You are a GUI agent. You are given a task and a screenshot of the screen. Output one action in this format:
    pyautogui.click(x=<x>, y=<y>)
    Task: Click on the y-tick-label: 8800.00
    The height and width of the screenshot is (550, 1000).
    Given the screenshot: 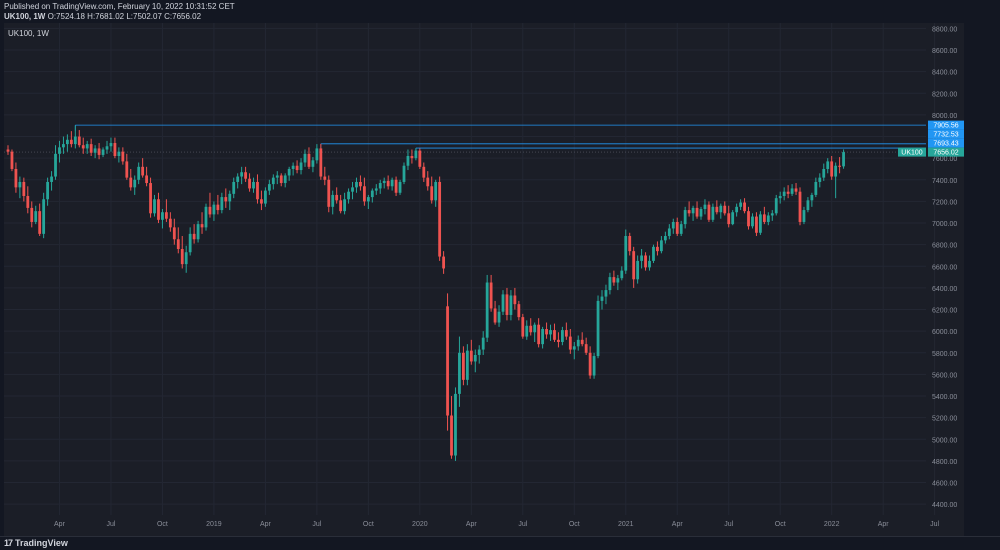 What is the action you would take?
    pyautogui.click(x=944, y=29)
    